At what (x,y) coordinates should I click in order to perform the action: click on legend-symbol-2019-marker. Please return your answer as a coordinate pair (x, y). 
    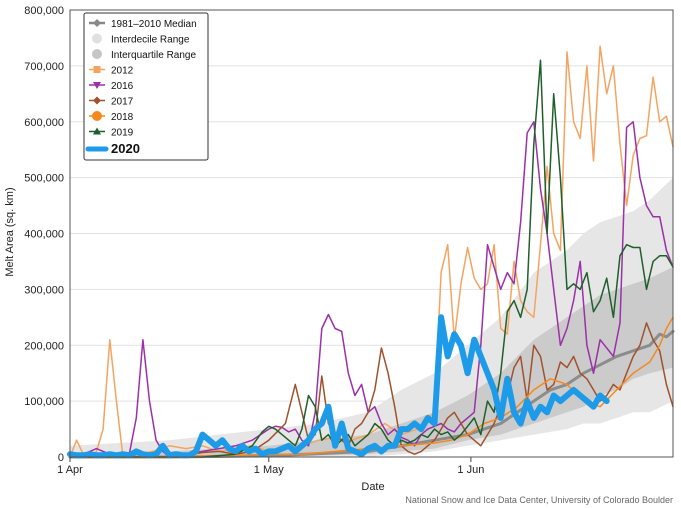
    Looking at the image, I should click on (97, 131).